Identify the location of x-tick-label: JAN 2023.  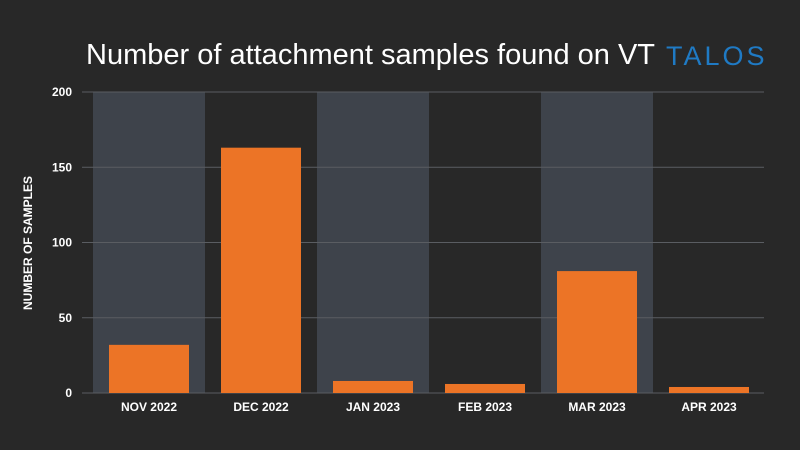
(373, 407).